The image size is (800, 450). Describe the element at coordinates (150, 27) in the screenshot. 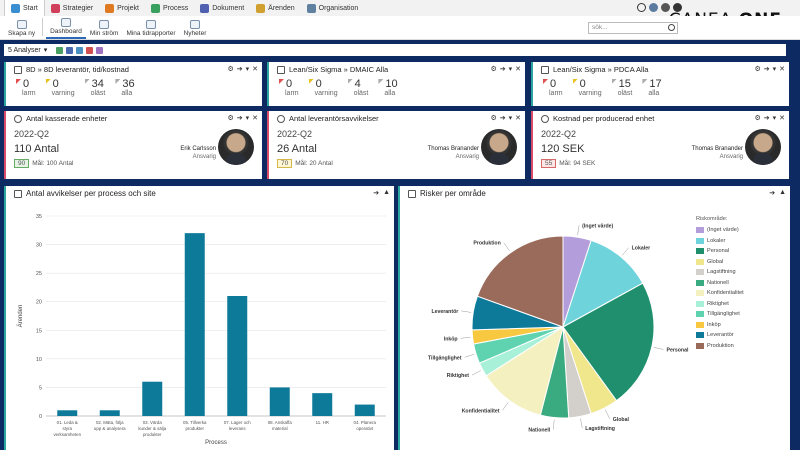

I see `timesheets-button: Mina tidrapporter` at that location.